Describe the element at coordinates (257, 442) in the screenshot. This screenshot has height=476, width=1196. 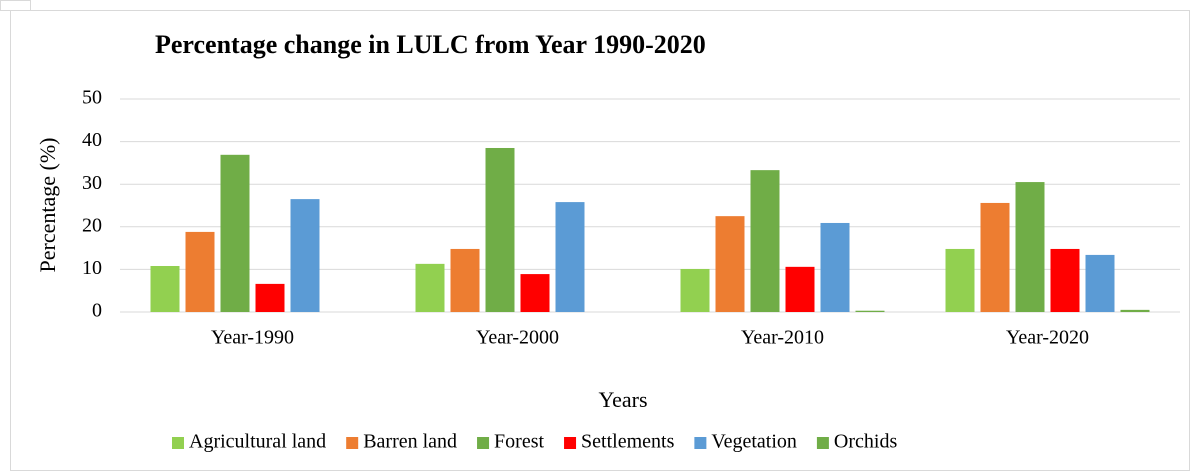
I see `legend-label: Agricultural land` at that location.